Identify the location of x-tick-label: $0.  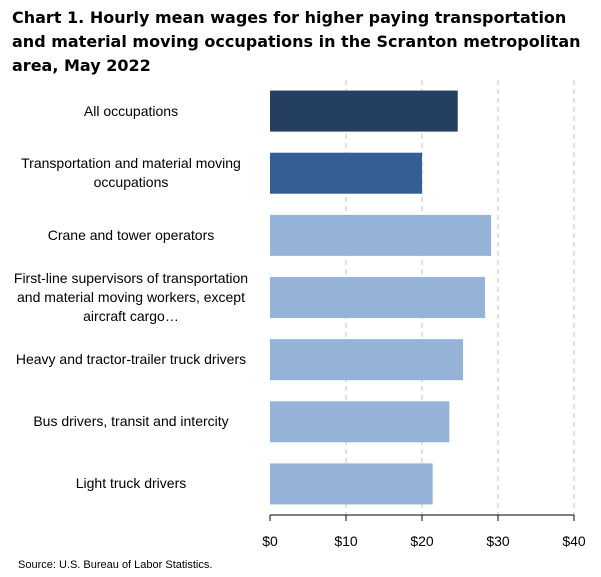
(270, 541).